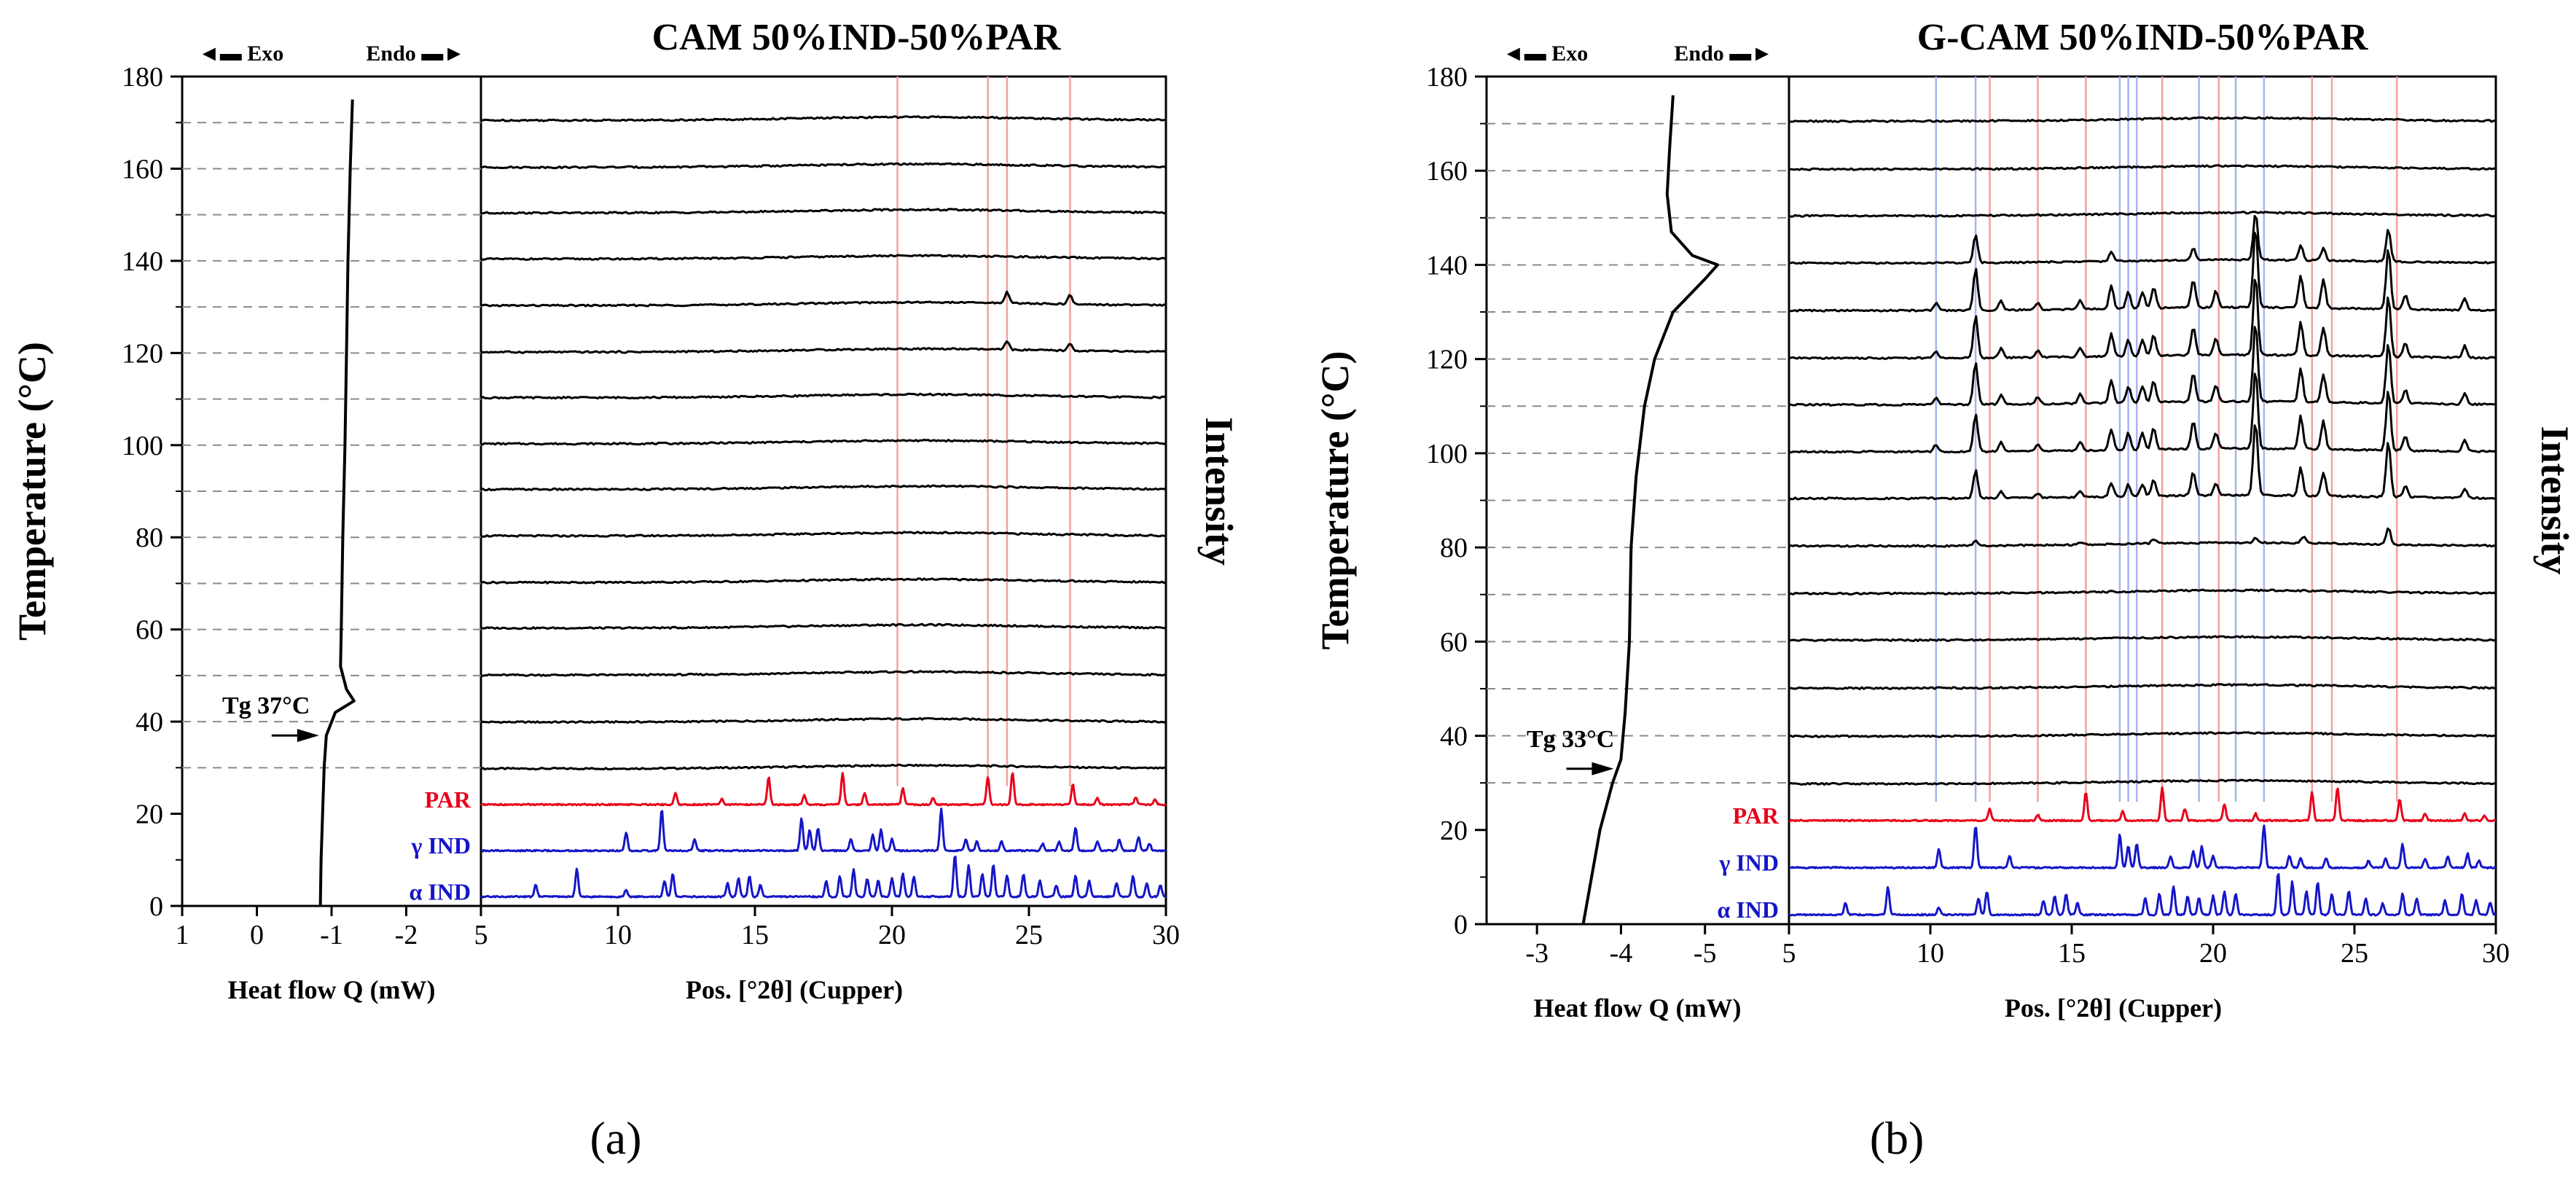 The image size is (2576, 1188). What do you see at coordinates (615, 1138) in the screenshot?
I see `caption-a: (a)` at bounding box center [615, 1138].